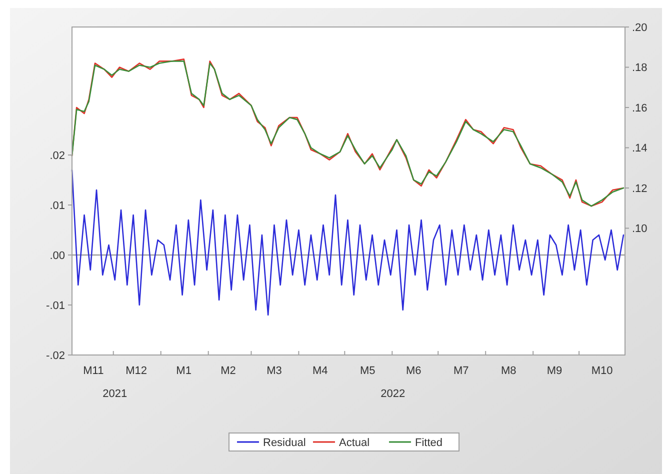 Image resolution: width=672 pixels, height=474 pixels. I want to click on x-tick-label: M7, so click(461, 371).